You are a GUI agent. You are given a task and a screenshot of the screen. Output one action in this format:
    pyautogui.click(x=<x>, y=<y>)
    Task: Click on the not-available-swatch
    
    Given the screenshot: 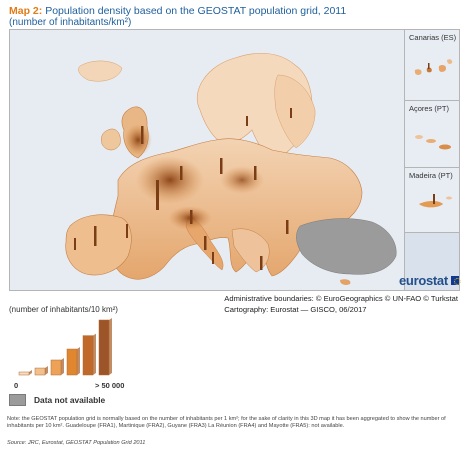 What is the action you would take?
    pyautogui.click(x=17, y=400)
    